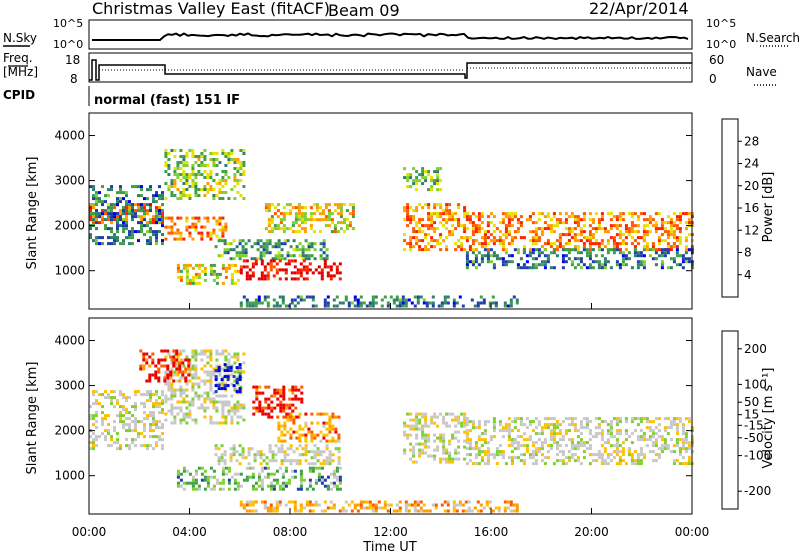 This screenshot has width=800, height=554. Describe the element at coordinates (19, 95) in the screenshot. I see `cpid-label: CPID` at that location.